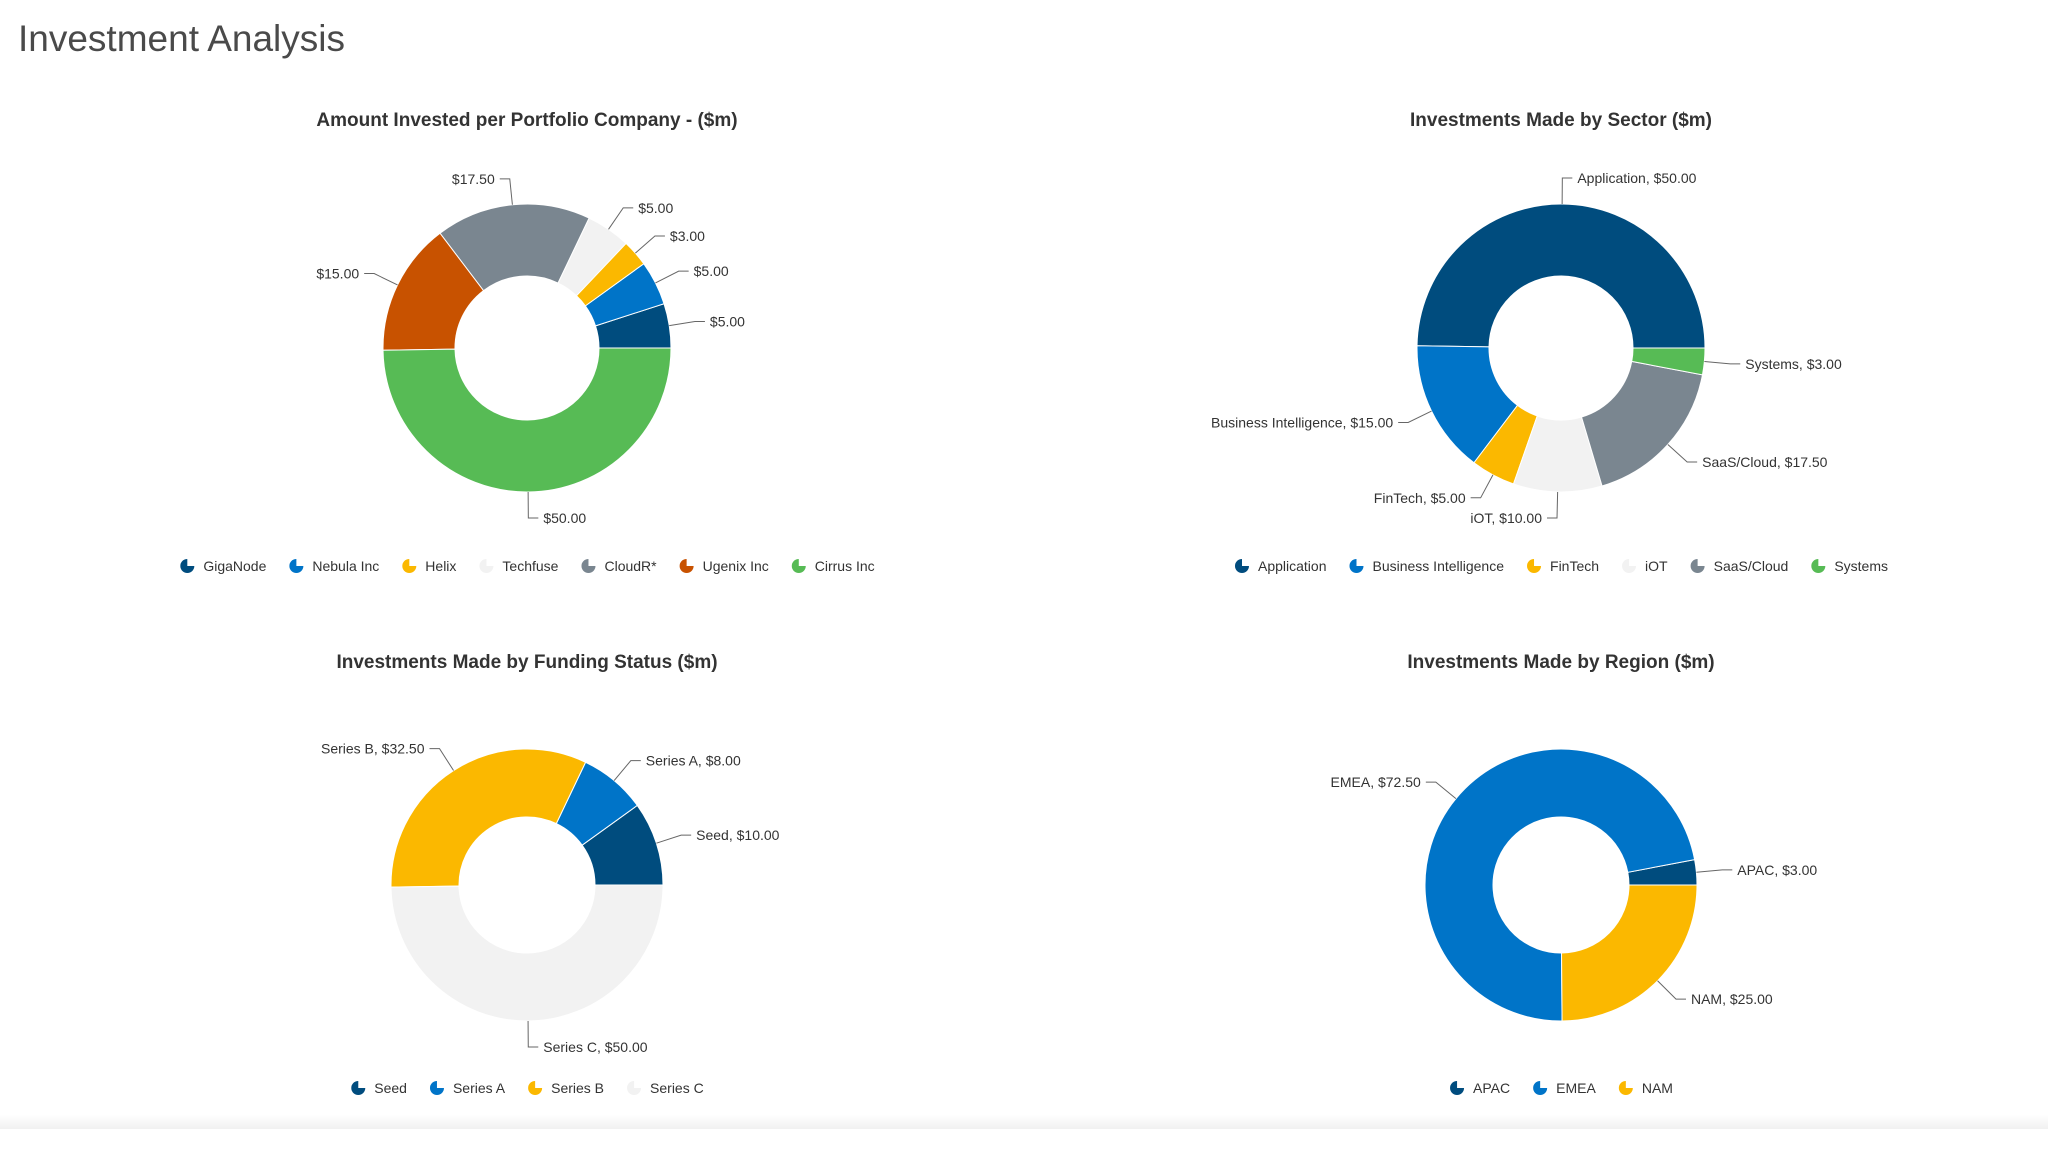 Image resolution: width=2048 pixels, height=1162 pixels. I want to click on legend-item-ugenix-inc: Ugenix Inc, so click(724, 566).